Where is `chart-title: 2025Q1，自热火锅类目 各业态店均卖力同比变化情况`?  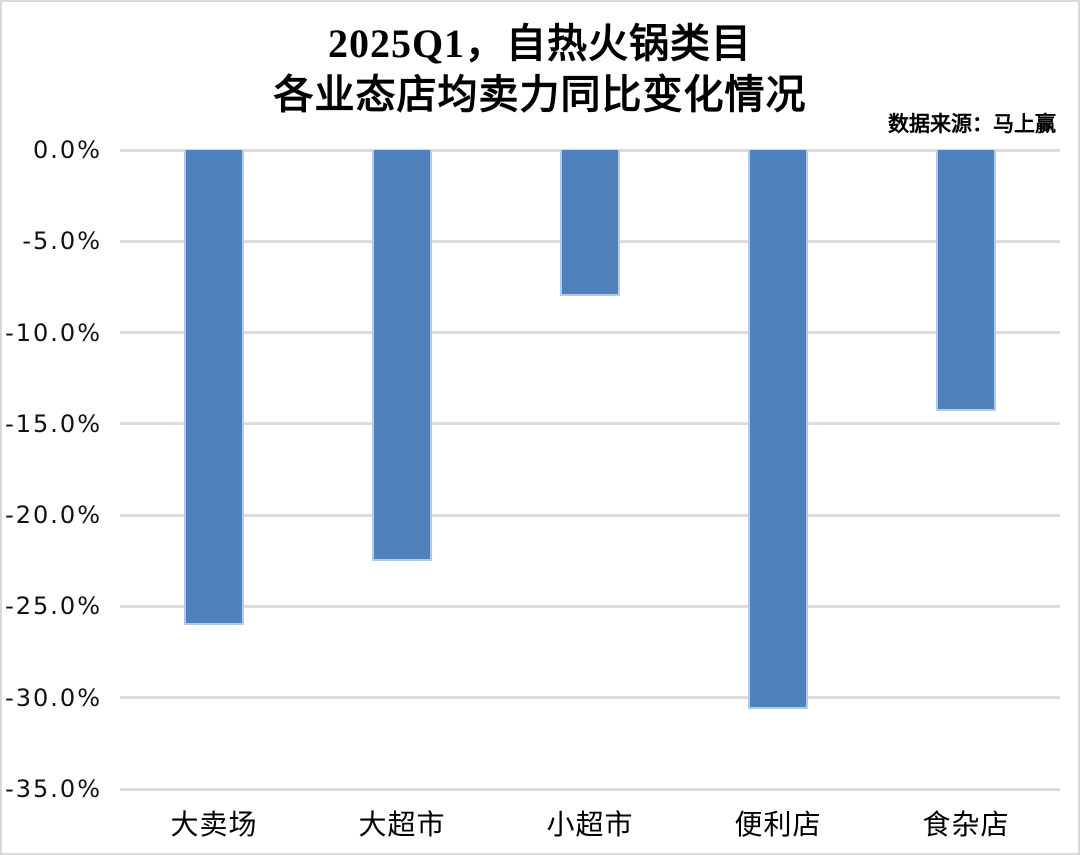 chart-title: 2025Q1，自热火锅类目 各业态店均卖力同比变化情况 is located at coordinates (540, 69).